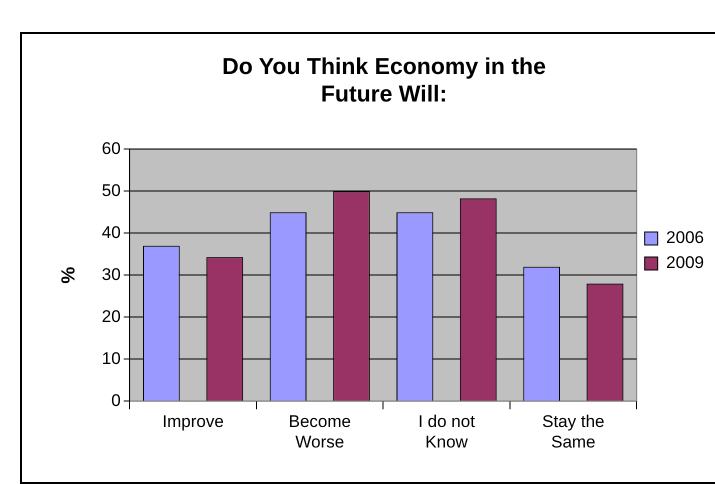 The width and height of the screenshot is (715, 484). I want to click on y-tick-label: 0, so click(116, 400).